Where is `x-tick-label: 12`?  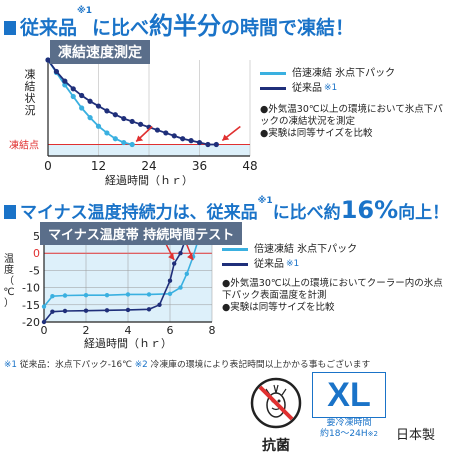
x-tick-label: 12 is located at coordinates (98, 166).